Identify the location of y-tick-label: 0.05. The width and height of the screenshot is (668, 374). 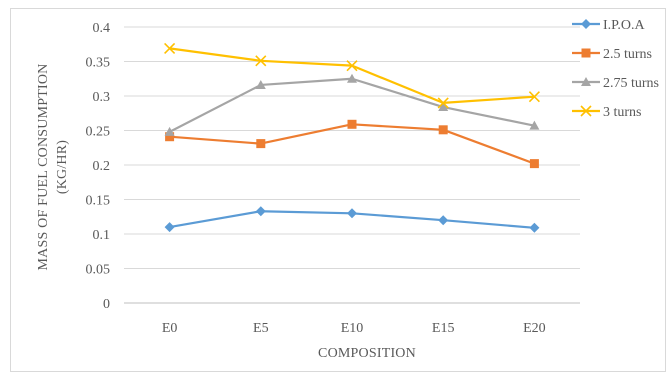
(98, 270).